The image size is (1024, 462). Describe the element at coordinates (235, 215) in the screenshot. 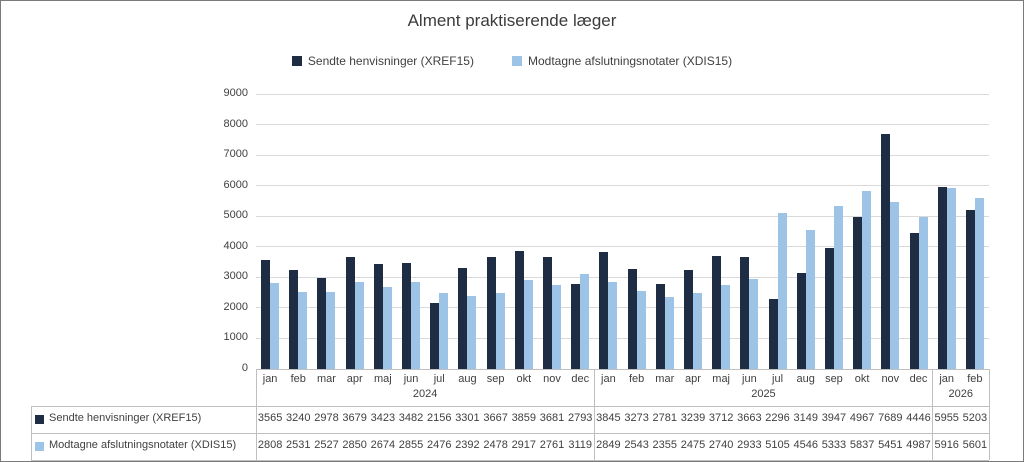

I see `y-axis-tick-label: 5000` at that location.